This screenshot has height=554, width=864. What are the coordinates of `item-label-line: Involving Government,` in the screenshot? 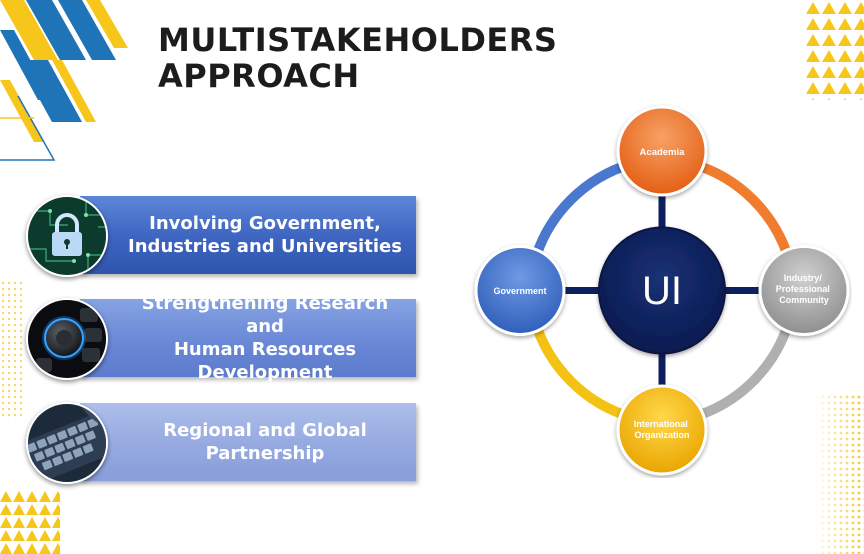 It's located at (265, 223).